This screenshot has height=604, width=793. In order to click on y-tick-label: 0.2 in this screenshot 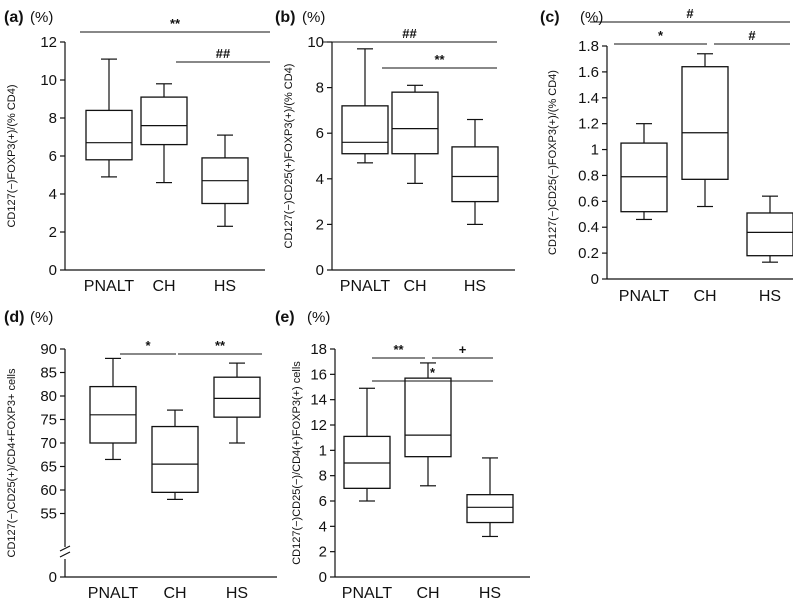, I will do `click(588, 253)`.